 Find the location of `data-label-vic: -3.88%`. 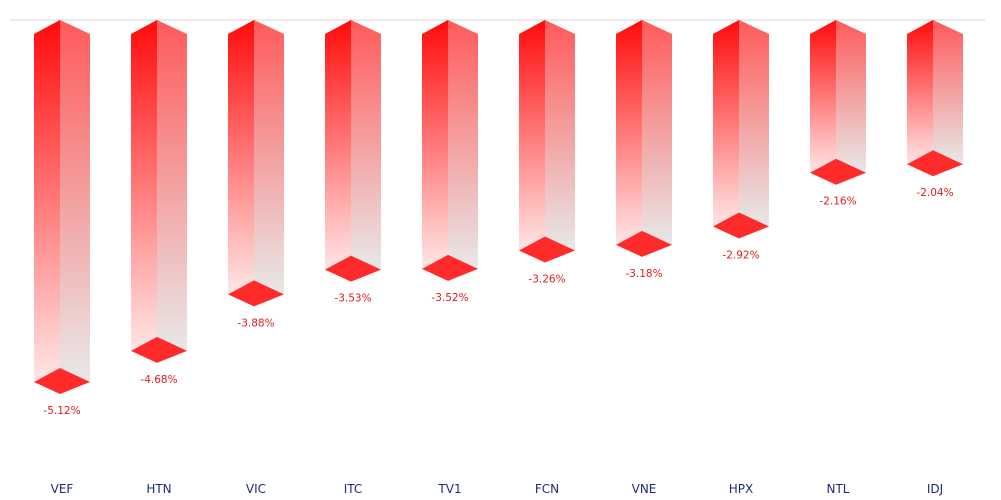

data-label-vic: -3.88% is located at coordinates (255, 323).